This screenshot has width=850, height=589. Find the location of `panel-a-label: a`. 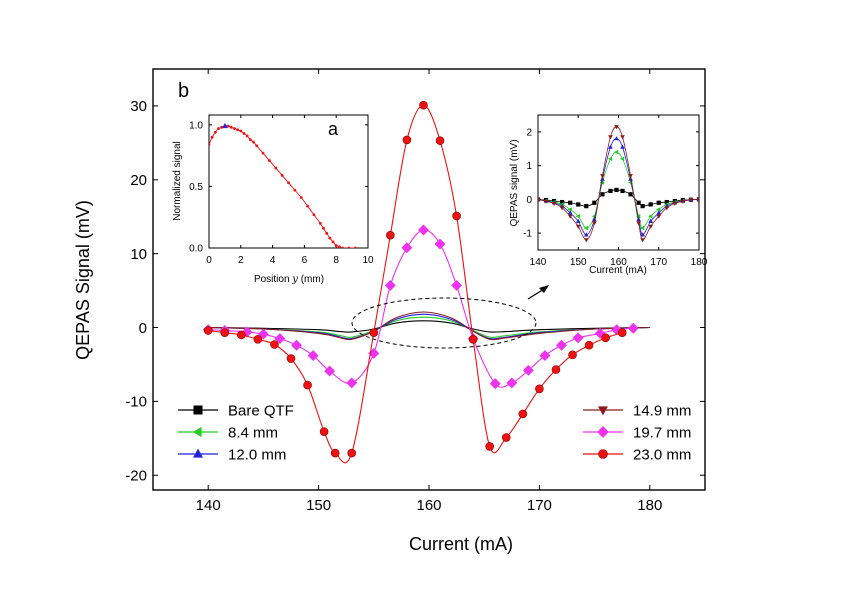

panel-a-label: a is located at coordinates (333, 129).